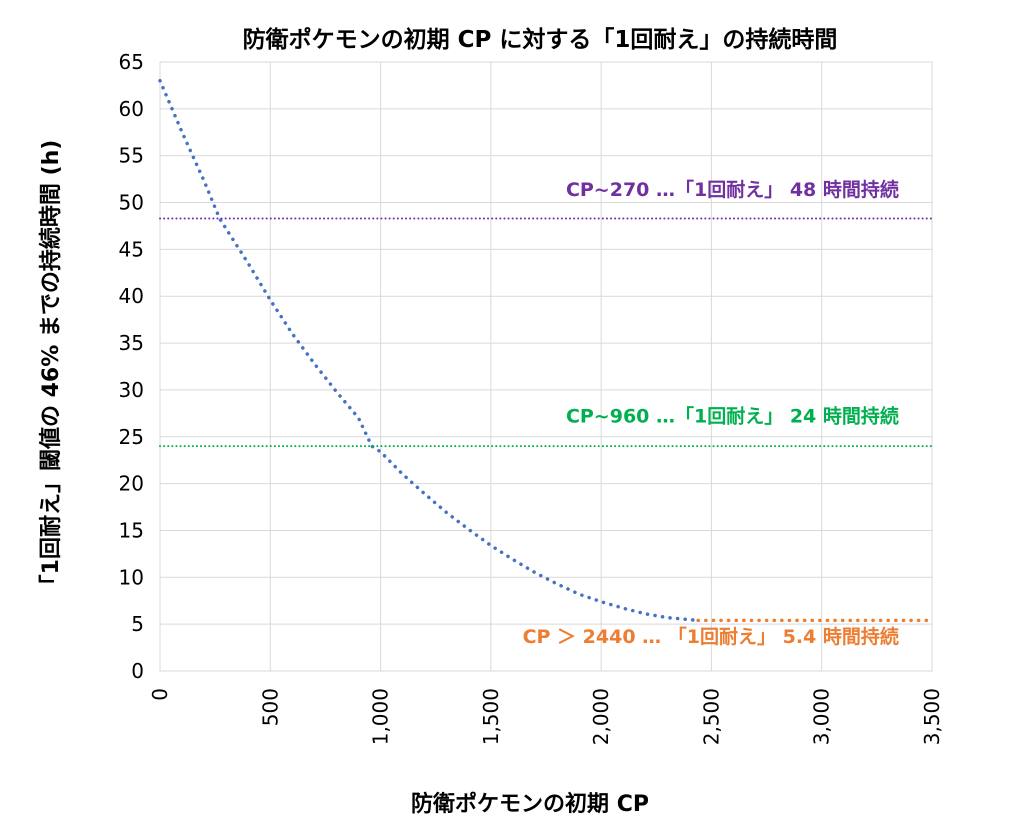 Image resolution: width=1024 pixels, height=837 pixels. What do you see at coordinates (131, 203) in the screenshot?
I see `y-tick-label: 50` at bounding box center [131, 203].